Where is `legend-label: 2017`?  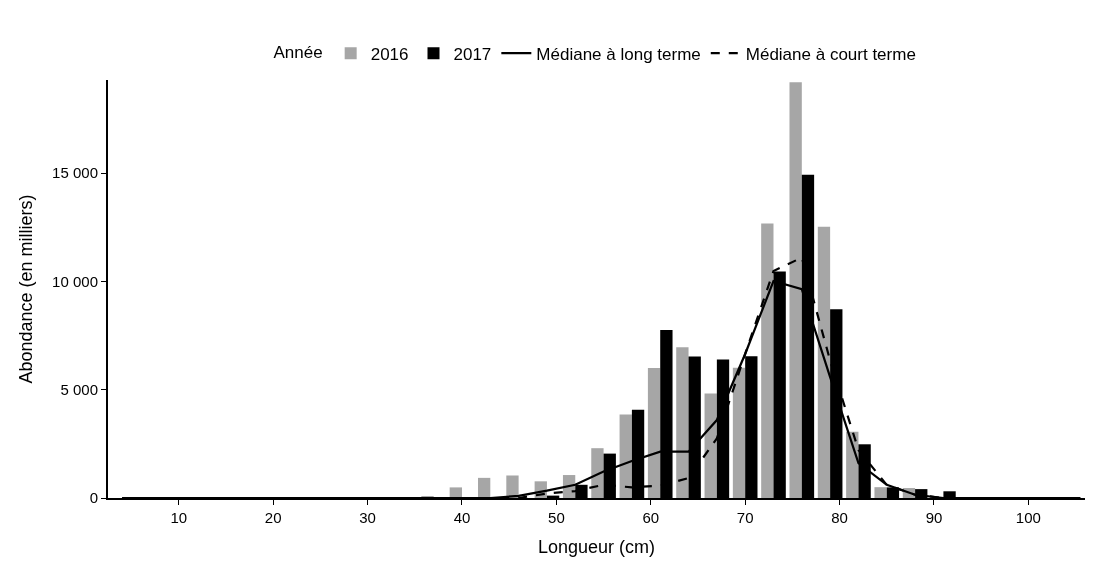 legend-label: 2017 is located at coordinates (472, 54).